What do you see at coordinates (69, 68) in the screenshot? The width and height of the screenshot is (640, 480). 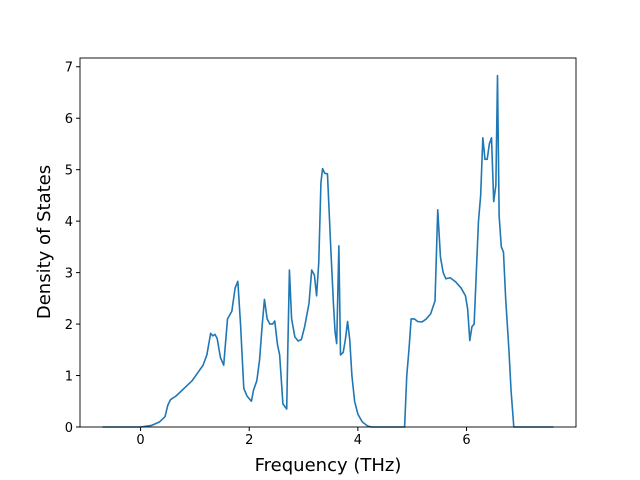 I see `y-tick-label: 7` at bounding box center [69, 68].